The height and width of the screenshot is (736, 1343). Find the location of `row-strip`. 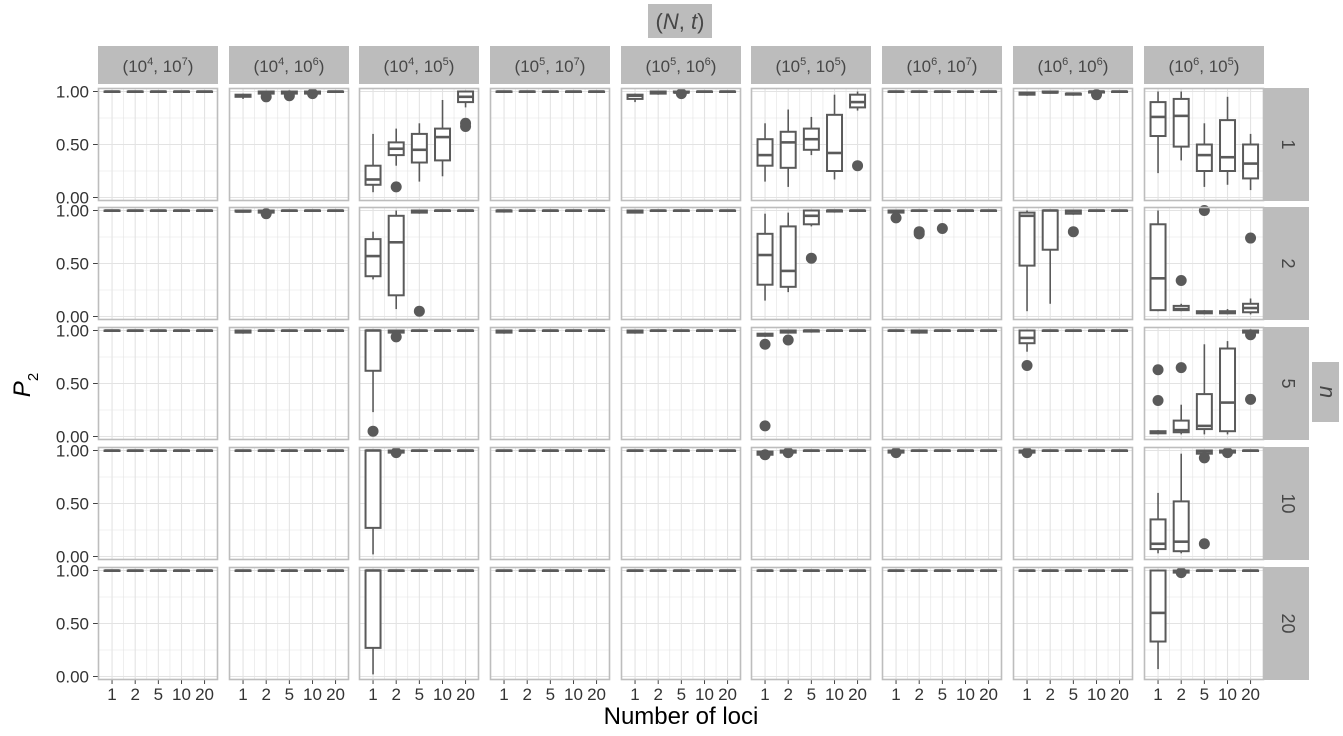

row-strip is located at coordinates (1286, 144).